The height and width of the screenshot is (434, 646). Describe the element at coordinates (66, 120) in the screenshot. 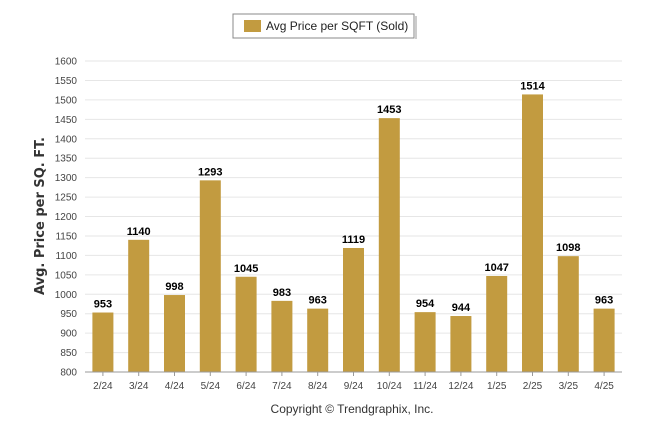

I see `y-tick-label: 1450` at that location.